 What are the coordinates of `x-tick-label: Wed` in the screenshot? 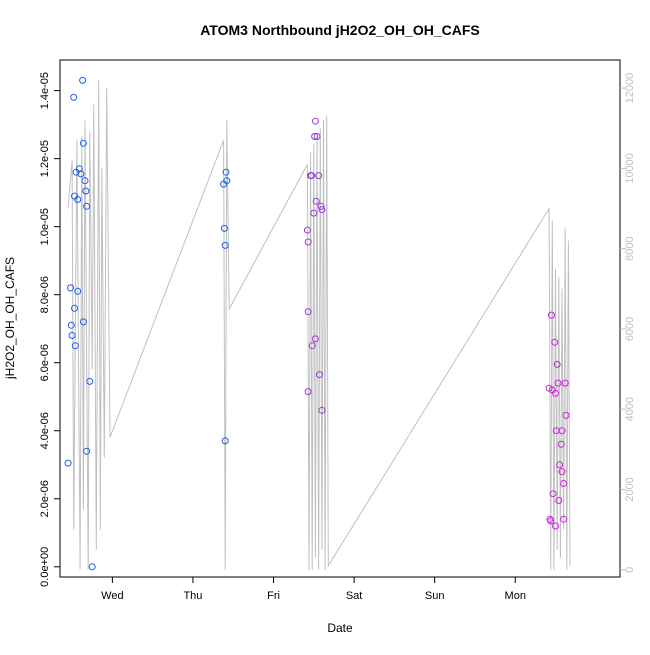 It's located at (112, 596).